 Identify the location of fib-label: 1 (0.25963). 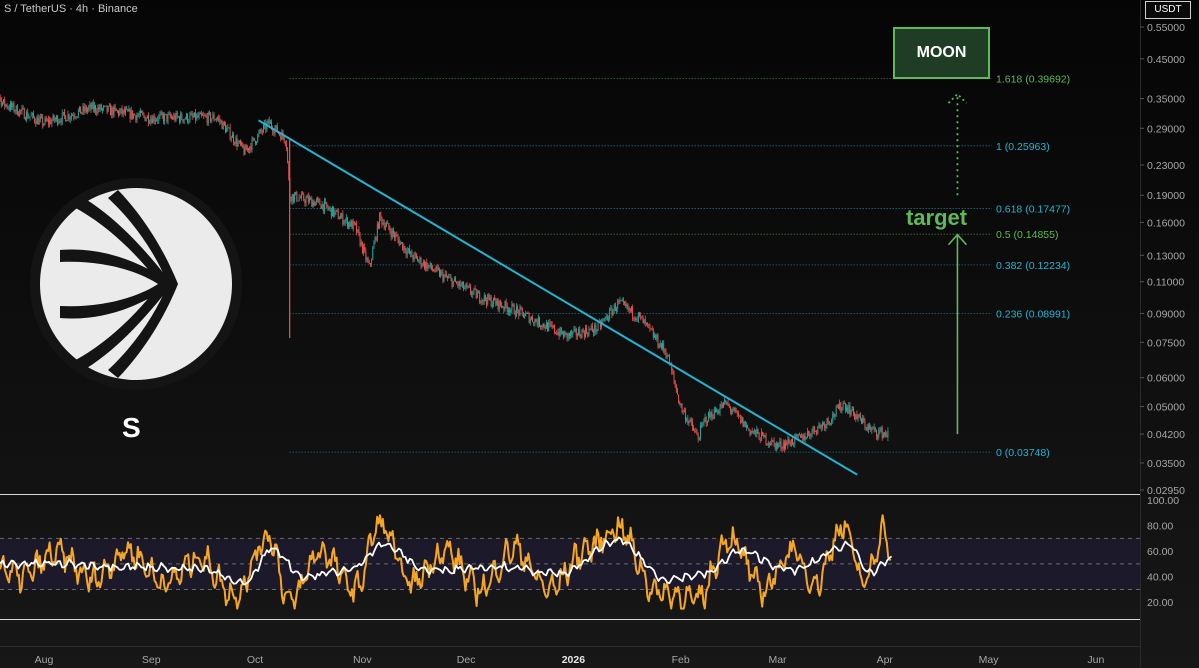
(1023, 147).